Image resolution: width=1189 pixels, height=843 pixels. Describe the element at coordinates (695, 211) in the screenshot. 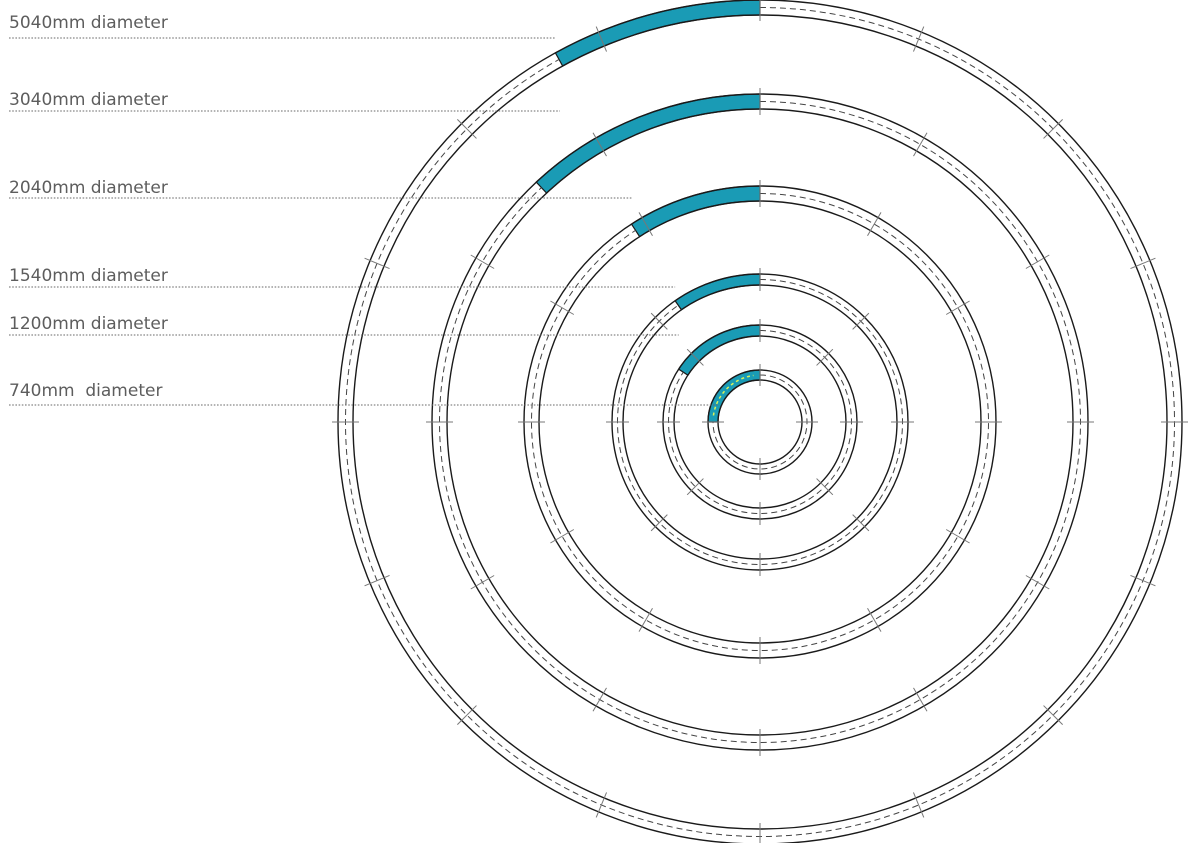

I see `ring-segment-2040-icon` at that location.